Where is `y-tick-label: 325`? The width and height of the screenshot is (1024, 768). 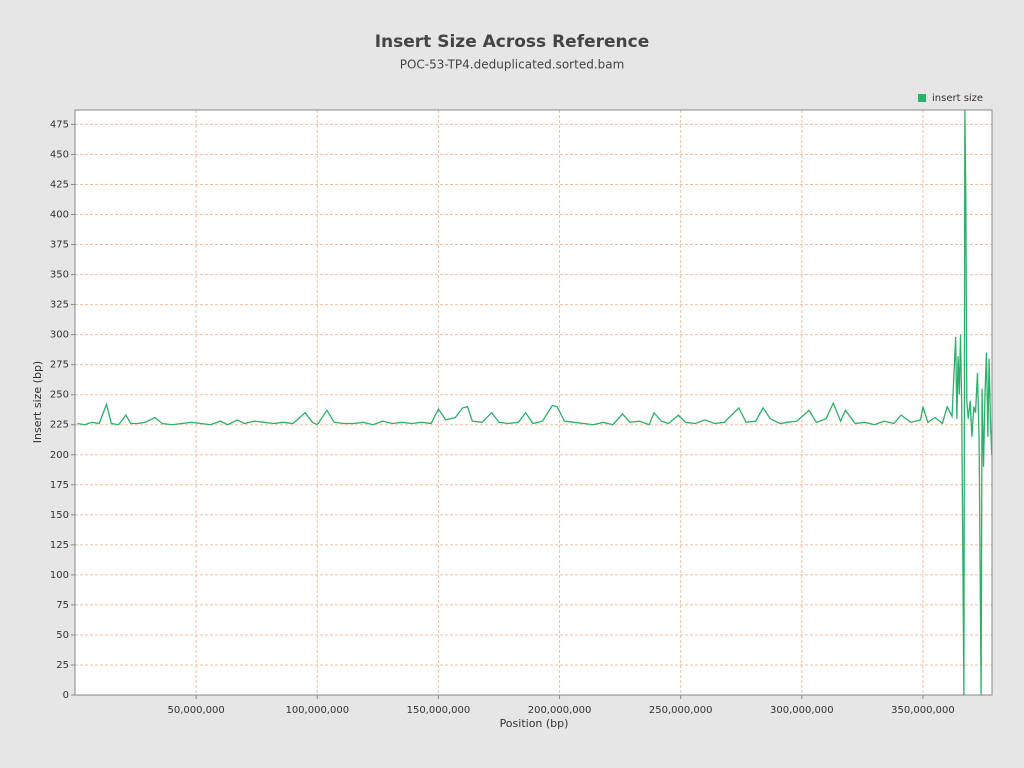
y-tick-label: 325 is located at coordinates (59, 305).